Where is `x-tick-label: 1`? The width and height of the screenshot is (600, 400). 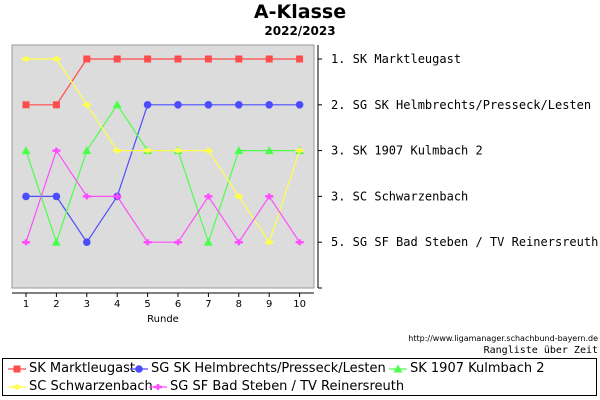
x-tick-label: 1 is located at coordinates (26, 304).